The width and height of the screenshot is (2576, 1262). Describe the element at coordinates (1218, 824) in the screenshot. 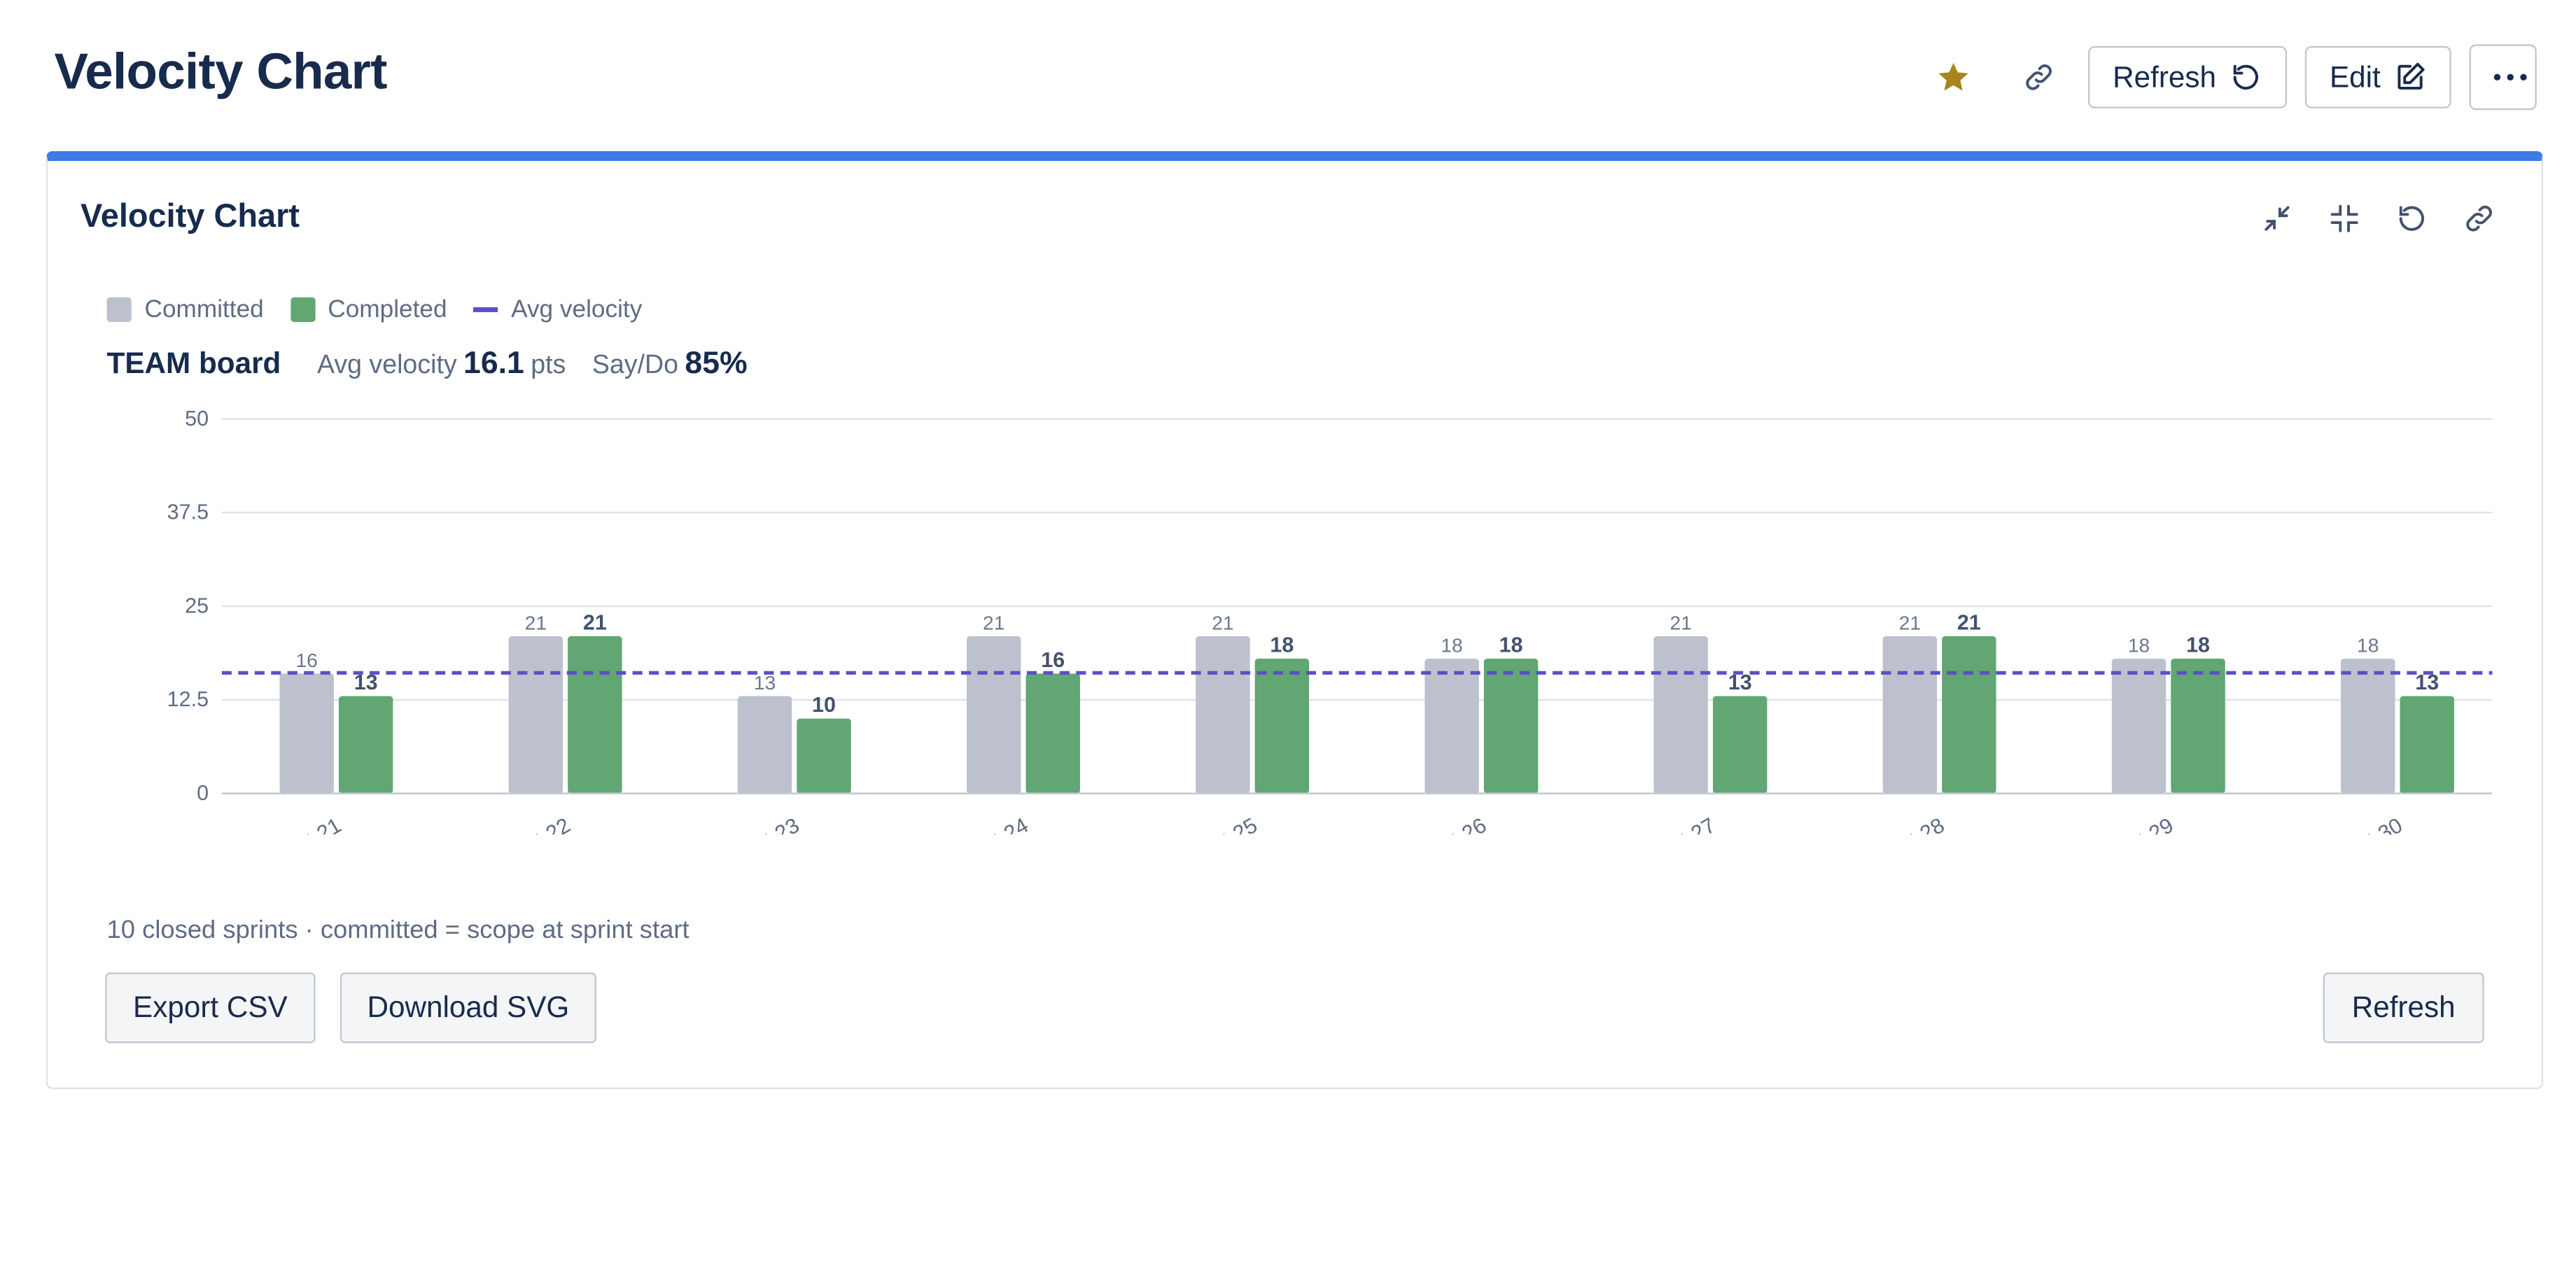

I see `x-tick-label: Sprint 25` at that location.